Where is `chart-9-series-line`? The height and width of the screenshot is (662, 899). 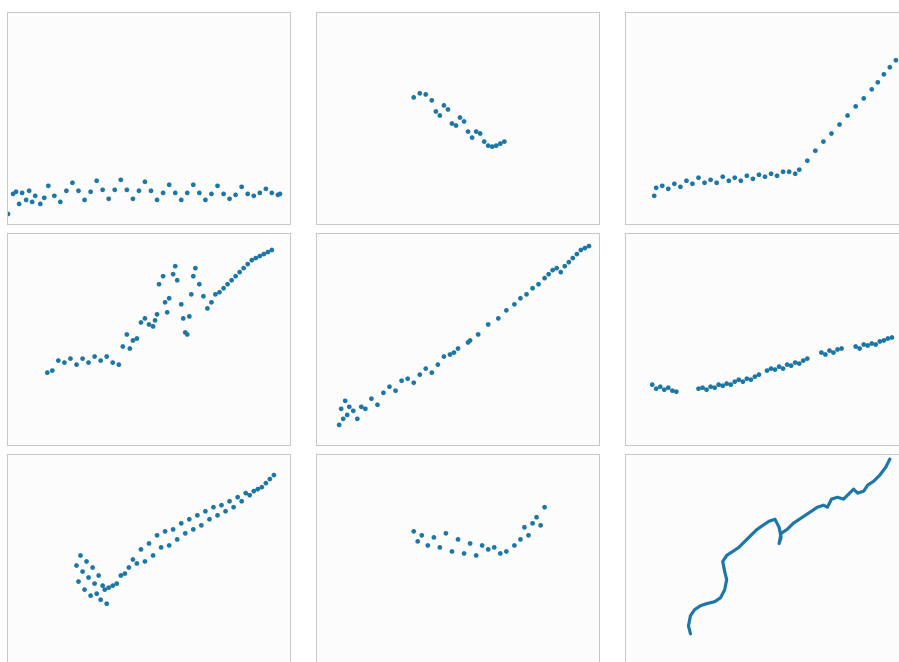
chart-9-series-line is located at coordinates (789, 546).